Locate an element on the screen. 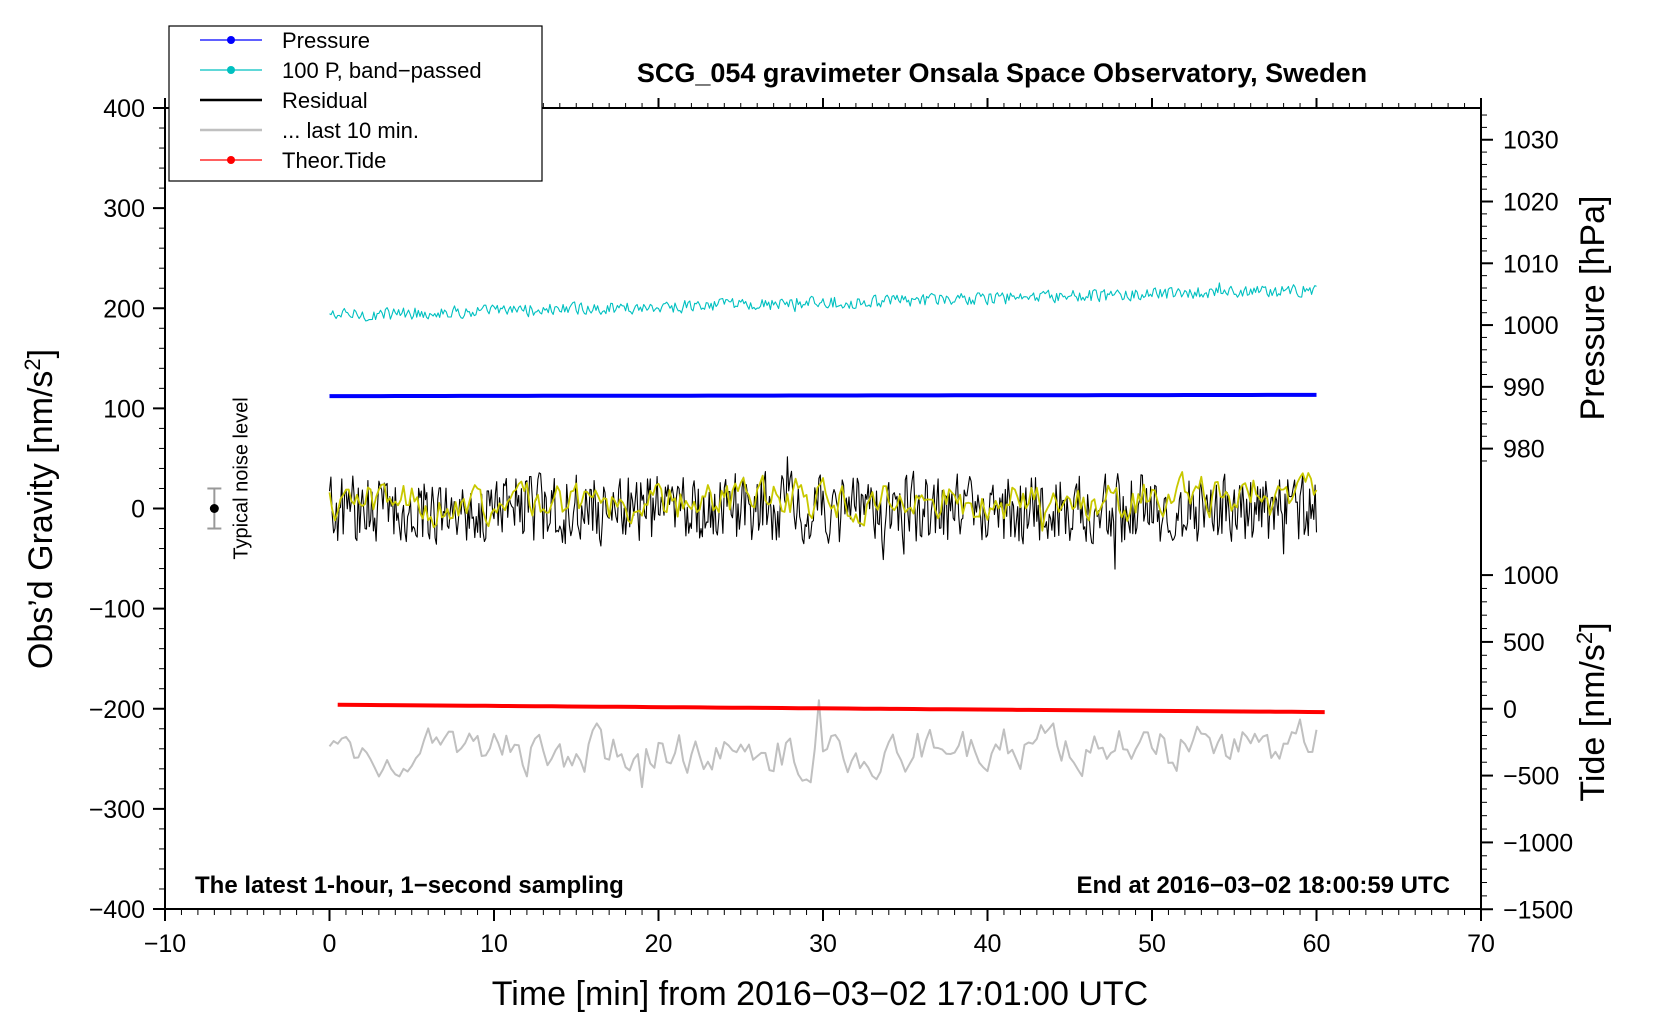 The width and height of the screenshot is (1660, 1020). pressure-tick-label: 980 is located at coordinates (1524, 450).